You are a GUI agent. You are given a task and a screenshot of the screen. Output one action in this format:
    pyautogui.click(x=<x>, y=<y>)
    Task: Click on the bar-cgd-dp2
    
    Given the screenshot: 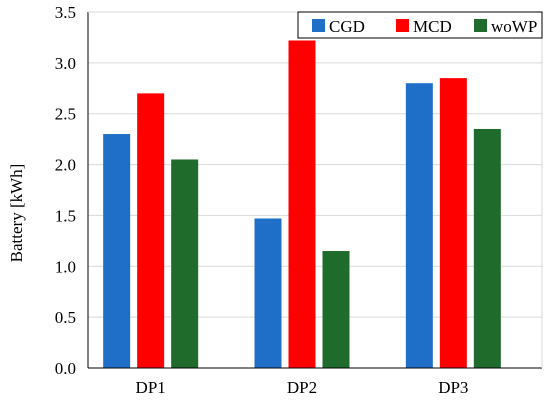 What is the action you would take?
    pyautogui.click(x=268, y=293)
    